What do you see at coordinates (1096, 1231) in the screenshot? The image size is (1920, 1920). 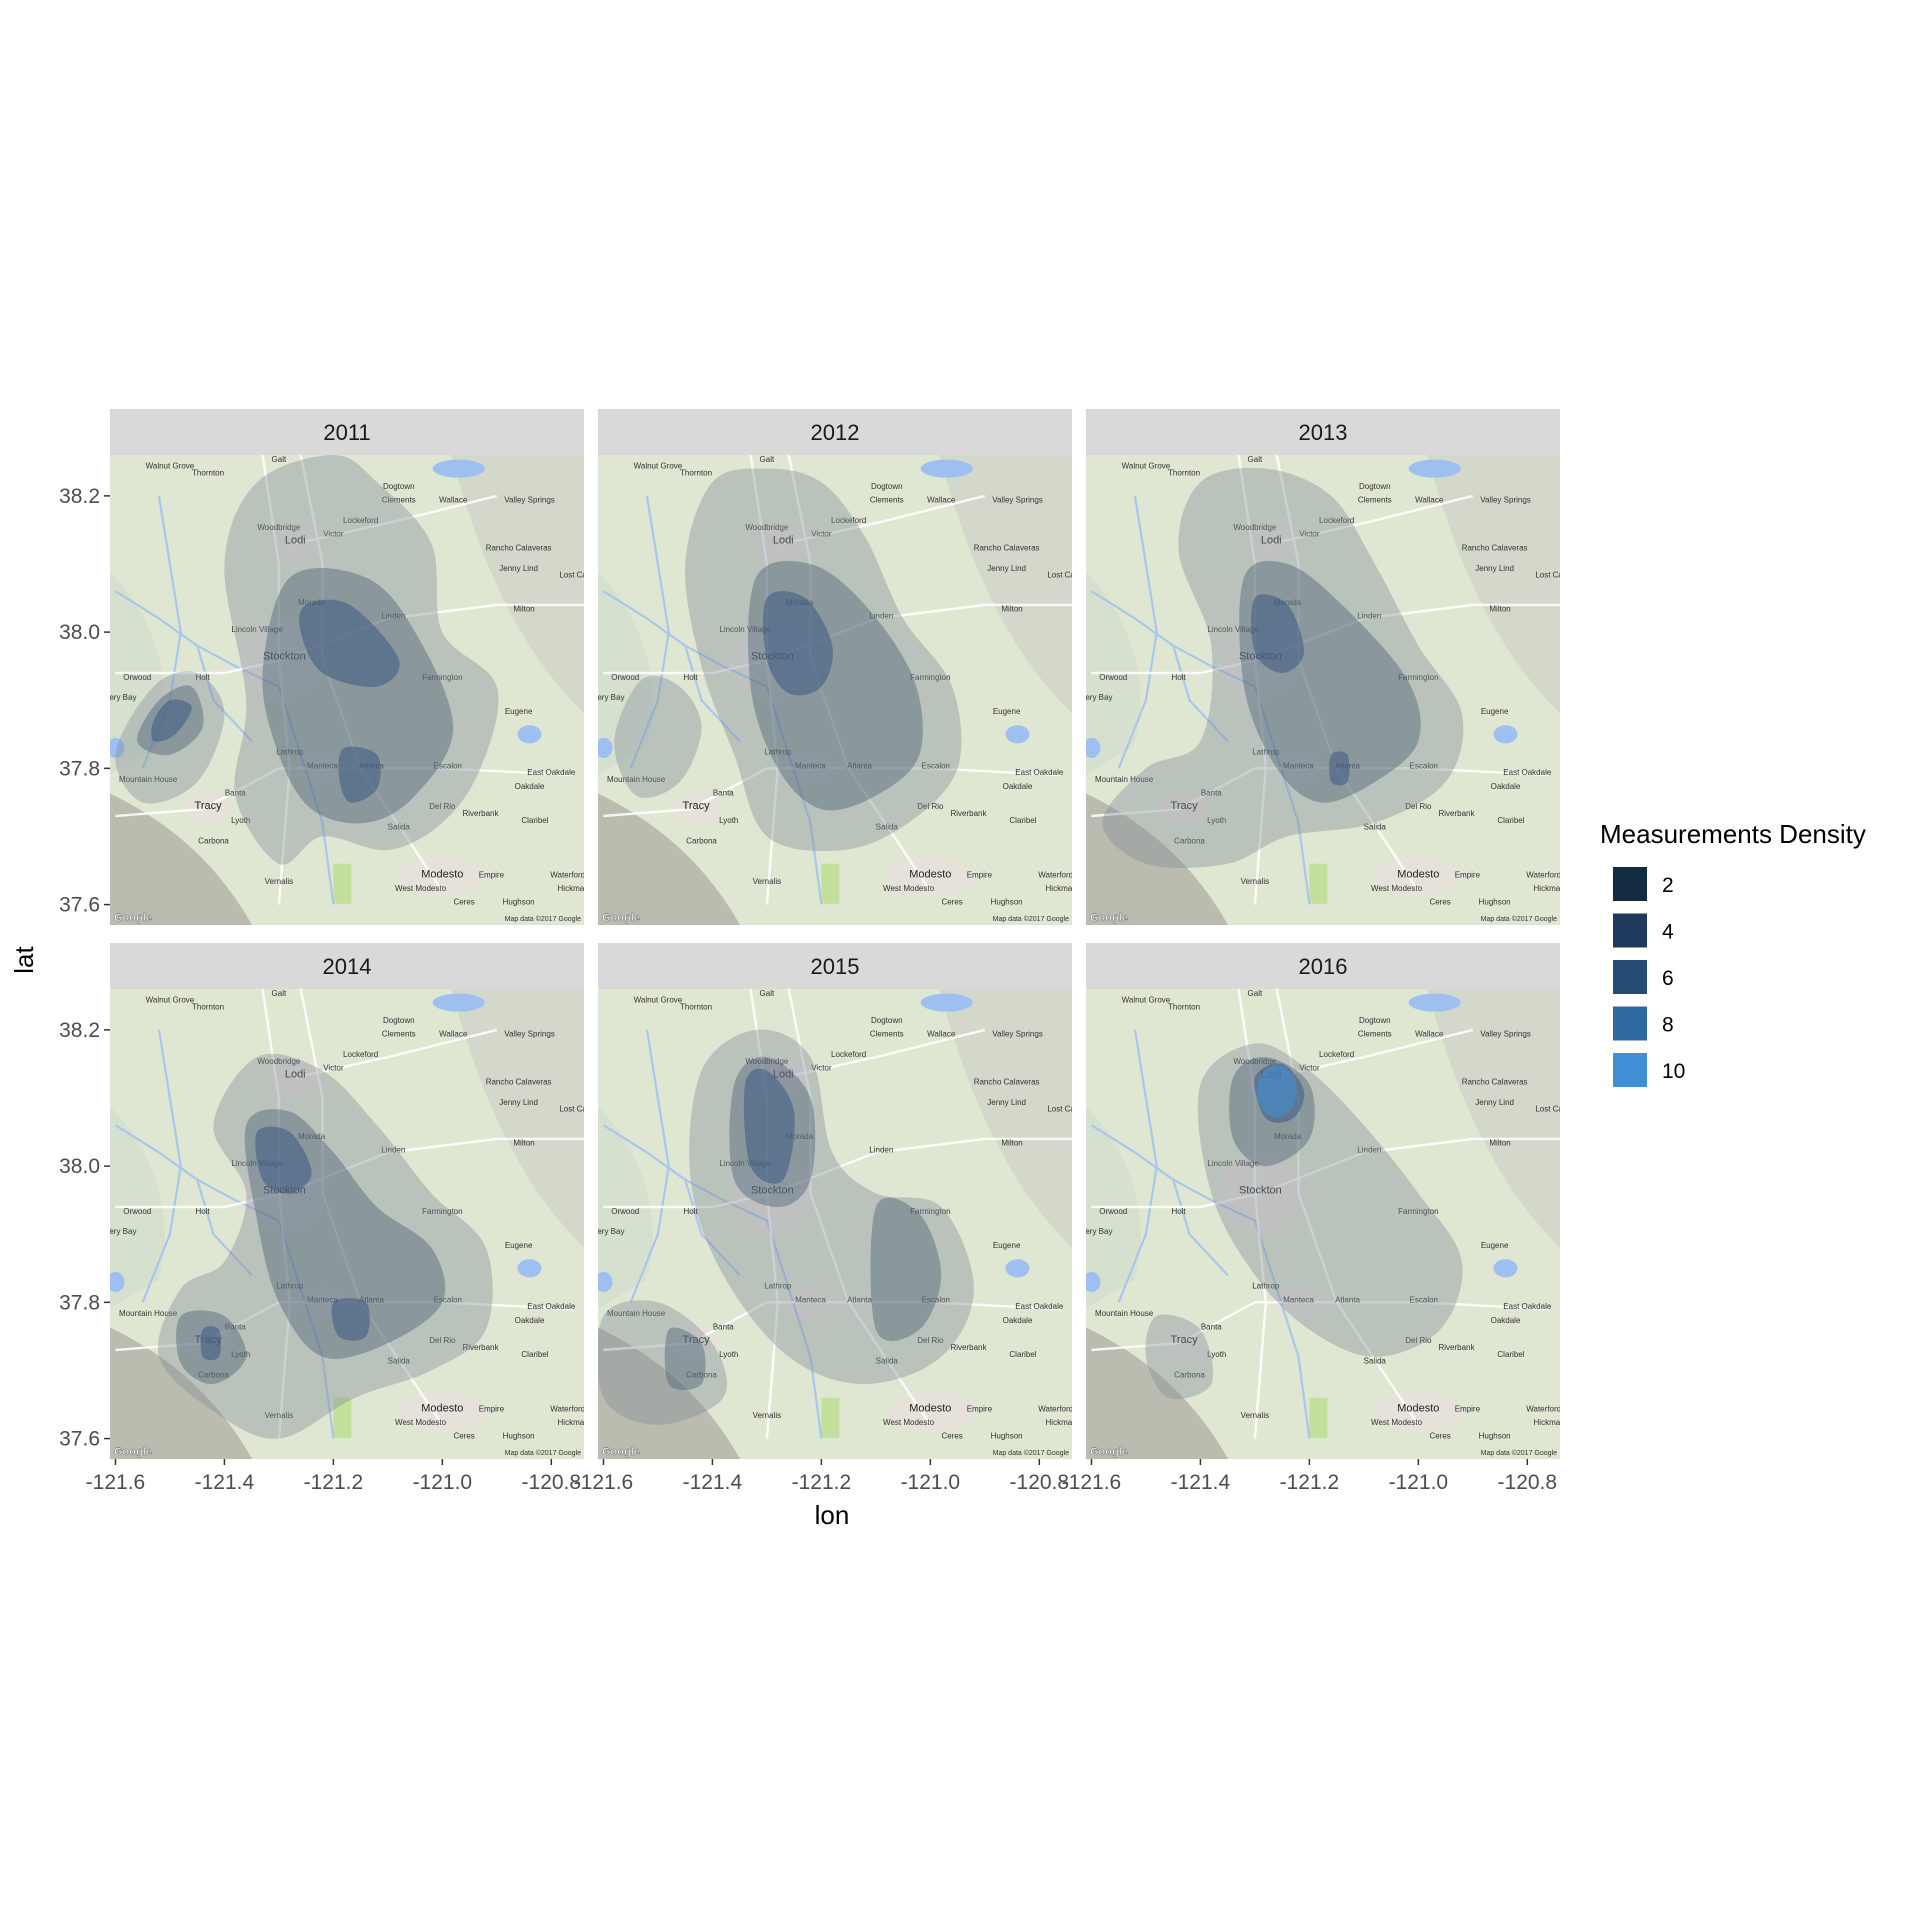 I see `map-place-label: very Bay` at bounding box center [1096, 1231].